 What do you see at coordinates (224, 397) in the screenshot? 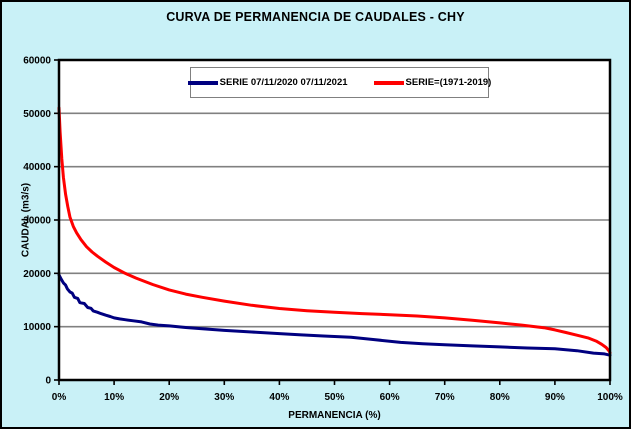
I see `x-tick-label: 30%` at bounding box center [224, 397].